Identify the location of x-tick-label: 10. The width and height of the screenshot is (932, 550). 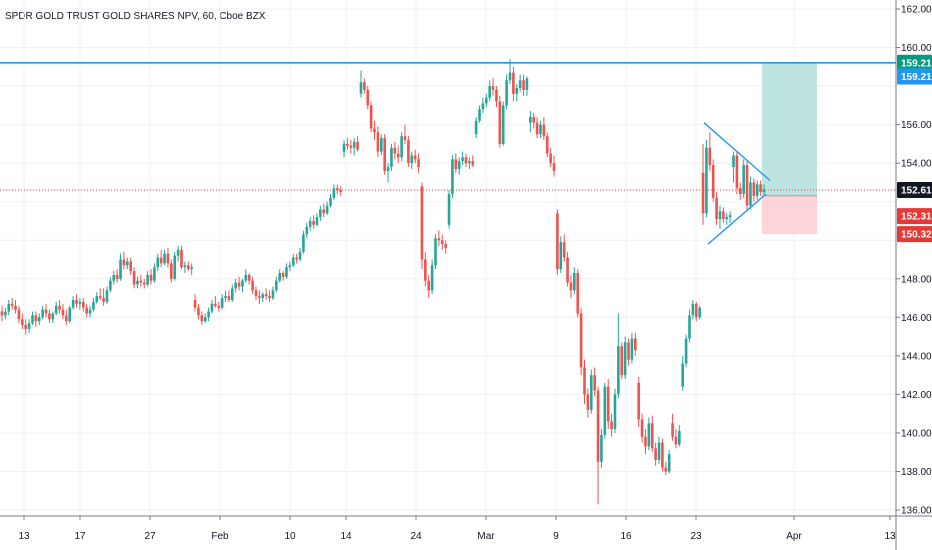
(290, 536).